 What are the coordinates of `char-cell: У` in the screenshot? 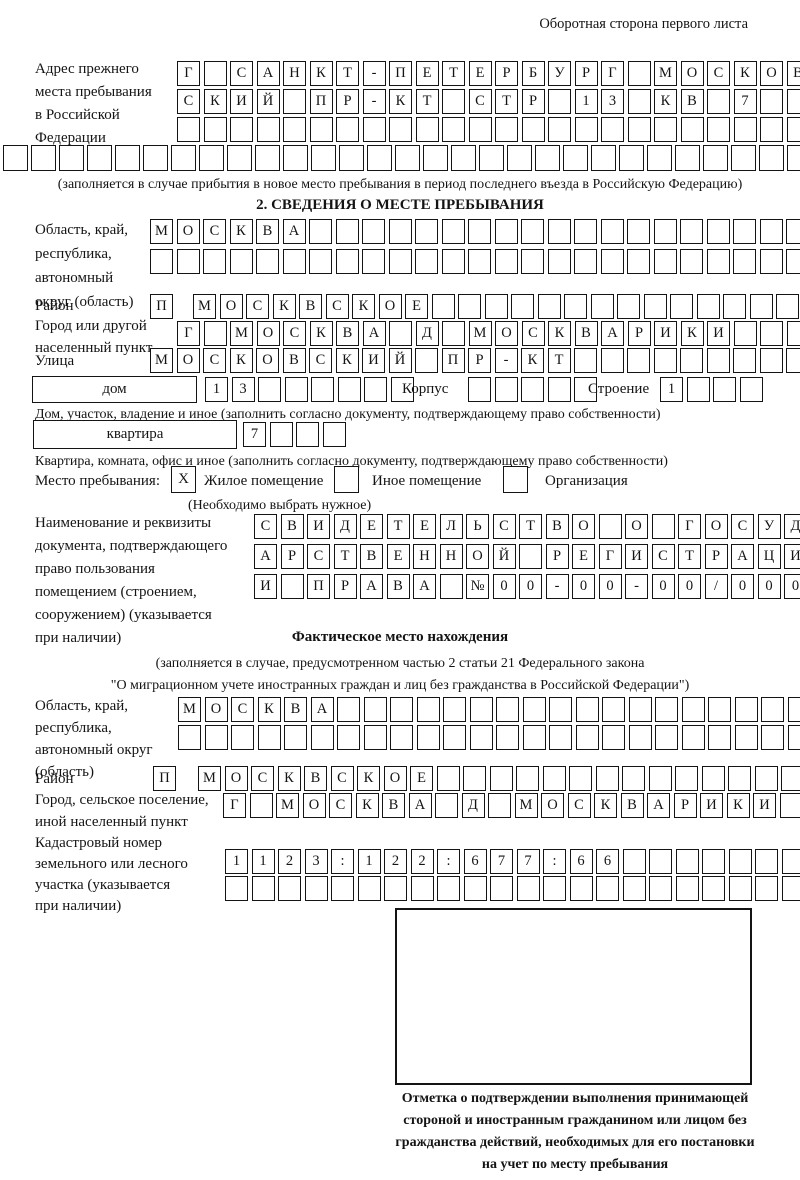 It's located at (769, 526).